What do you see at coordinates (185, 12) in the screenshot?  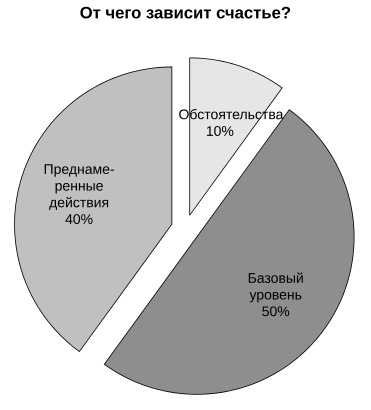 I see `chart-title: От чего зависит счастье?` at bounding box center [185, 12].